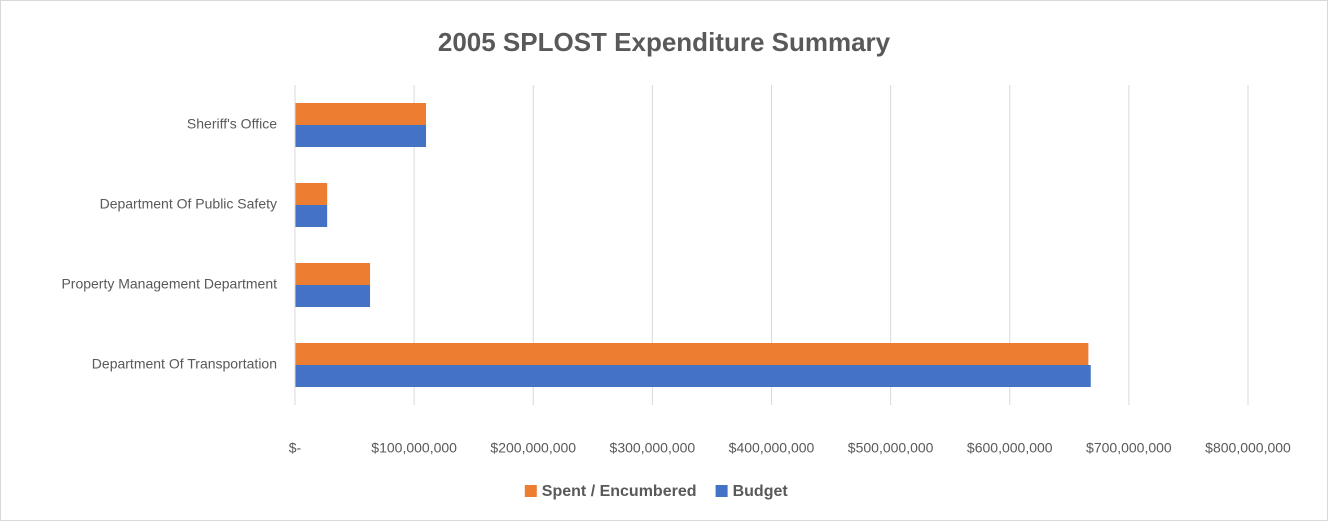 The height and width of the screenshot is (521, 1328). I want to click on legend-label: Budget, so click(761, 491).